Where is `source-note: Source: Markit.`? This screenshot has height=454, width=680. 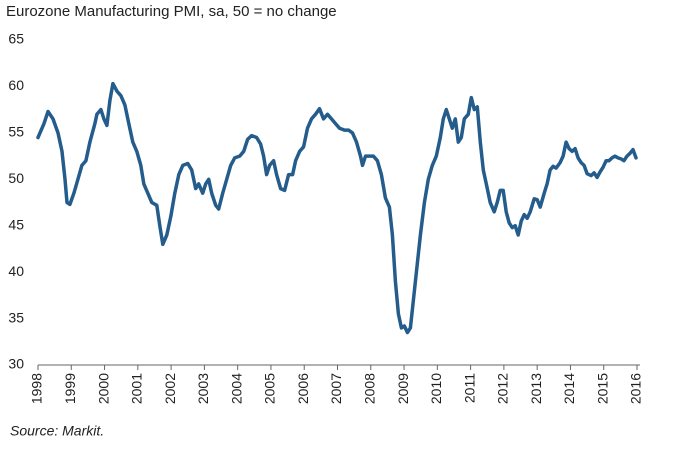
source-note: Source: Markit. is located at coordinates (57, 431).